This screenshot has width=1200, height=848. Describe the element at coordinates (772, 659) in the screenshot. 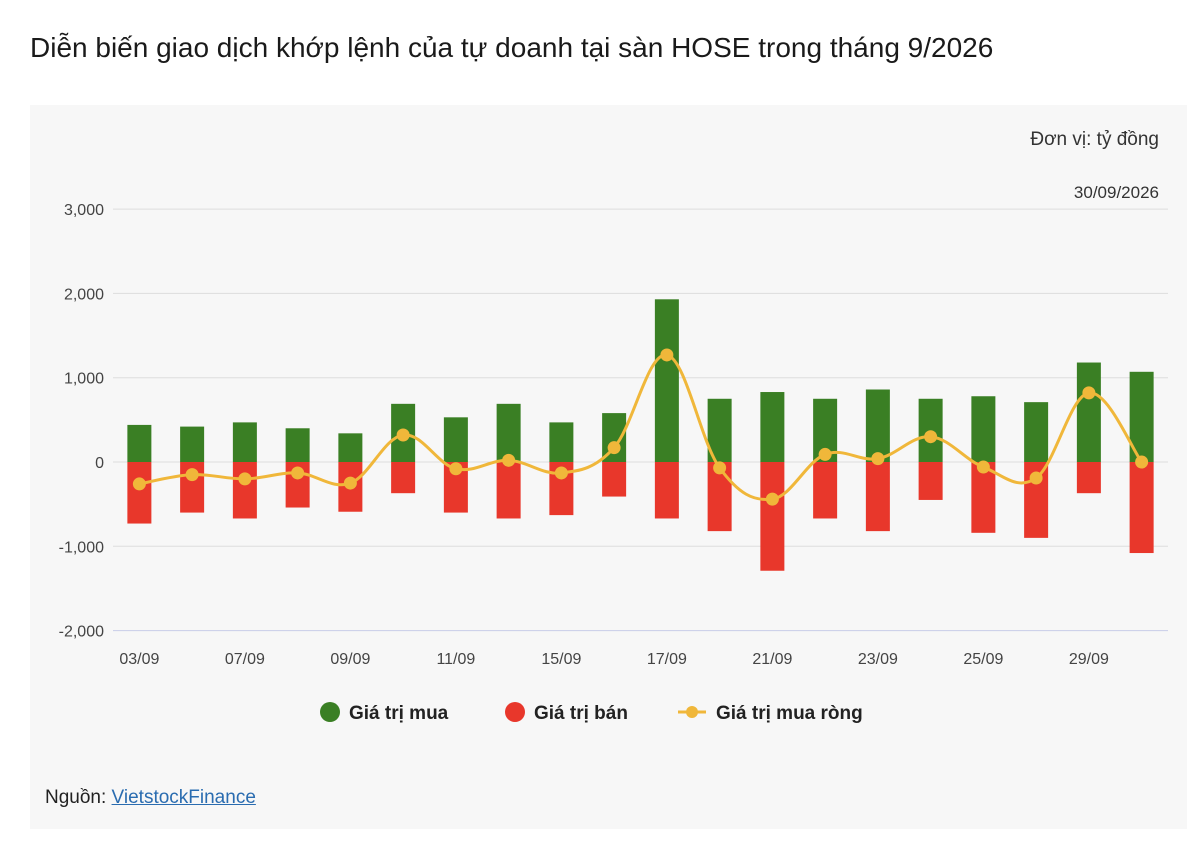

I see `x-tick-label: 21/09` at that location.